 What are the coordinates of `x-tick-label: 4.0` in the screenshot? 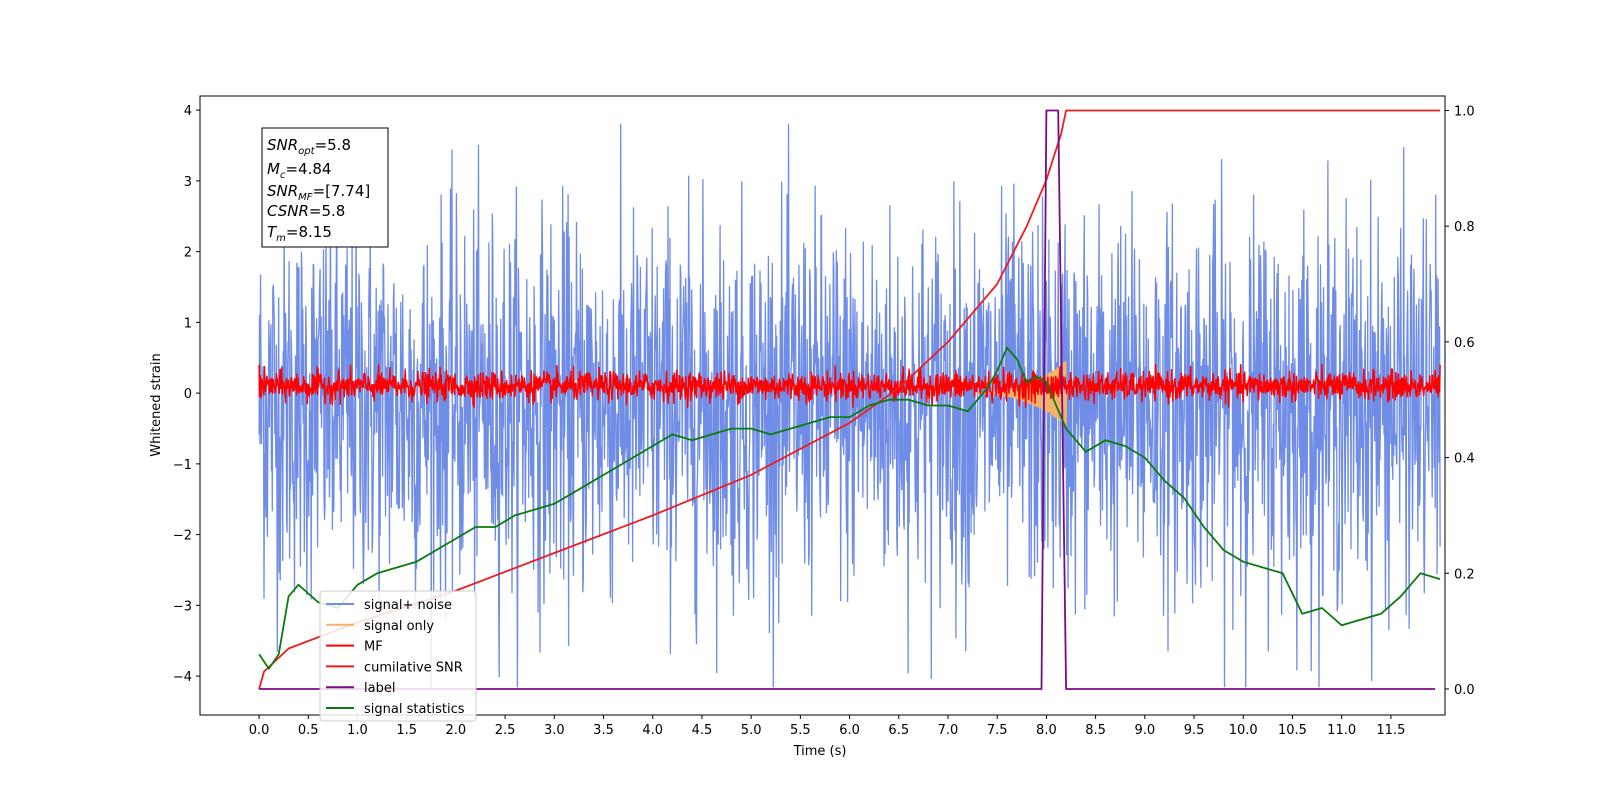 It's located at (652, 730).